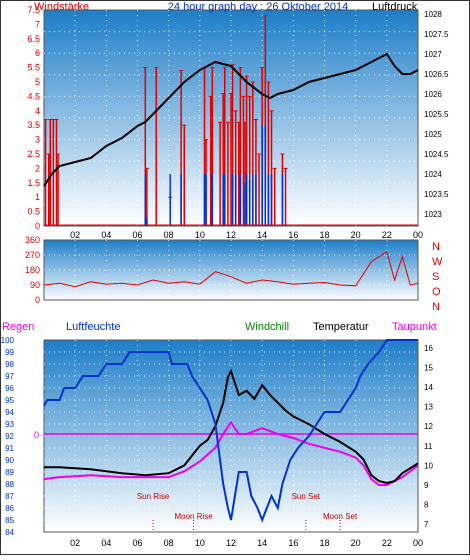 The width and height of the screenshot is (470, 560). I want to click on left-tick-label: 0.5, so click(33, 212).